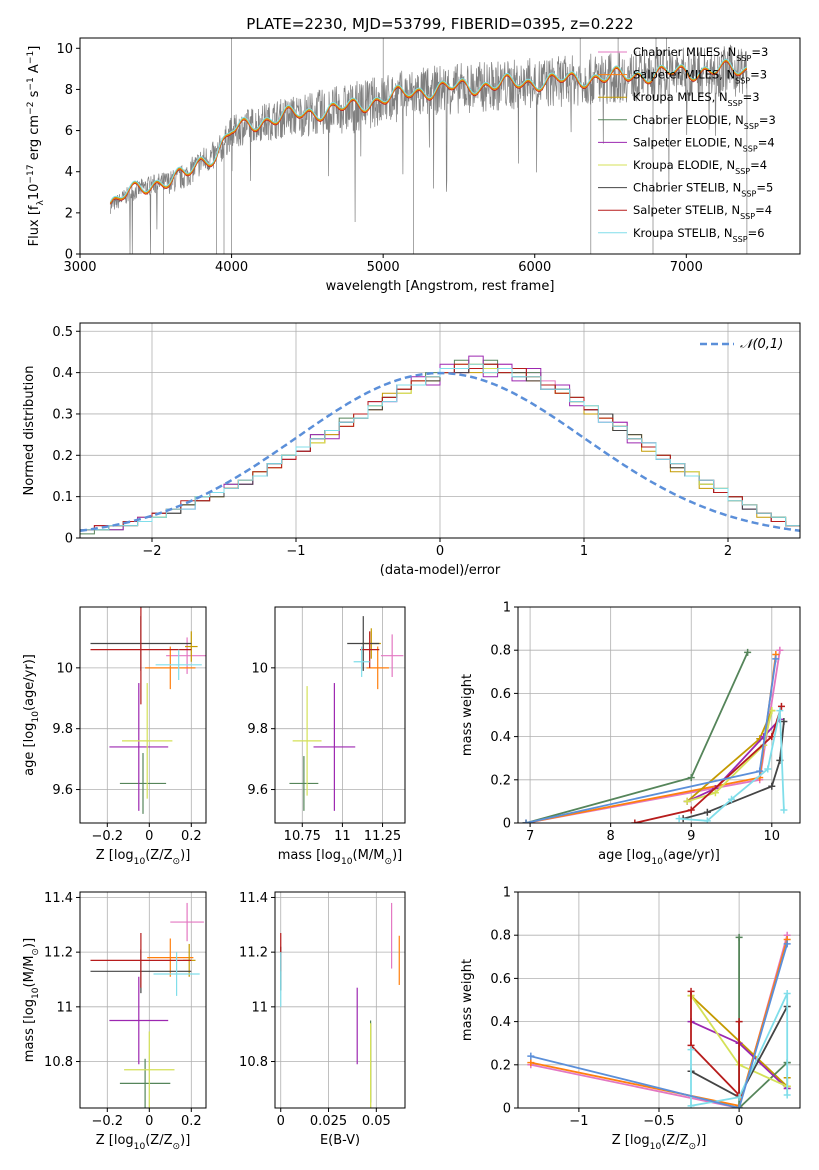 The width and height of the screenshot is (819, 1170). I want to click on x-tick-label: 6000, so click(534, 267).